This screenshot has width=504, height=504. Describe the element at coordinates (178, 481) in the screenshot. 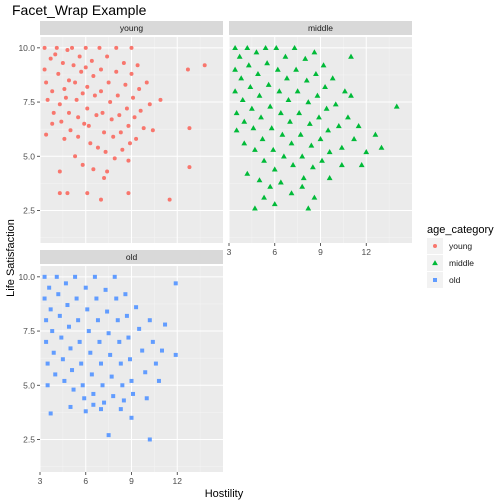

I see `x-tick-label: 12` at that location.